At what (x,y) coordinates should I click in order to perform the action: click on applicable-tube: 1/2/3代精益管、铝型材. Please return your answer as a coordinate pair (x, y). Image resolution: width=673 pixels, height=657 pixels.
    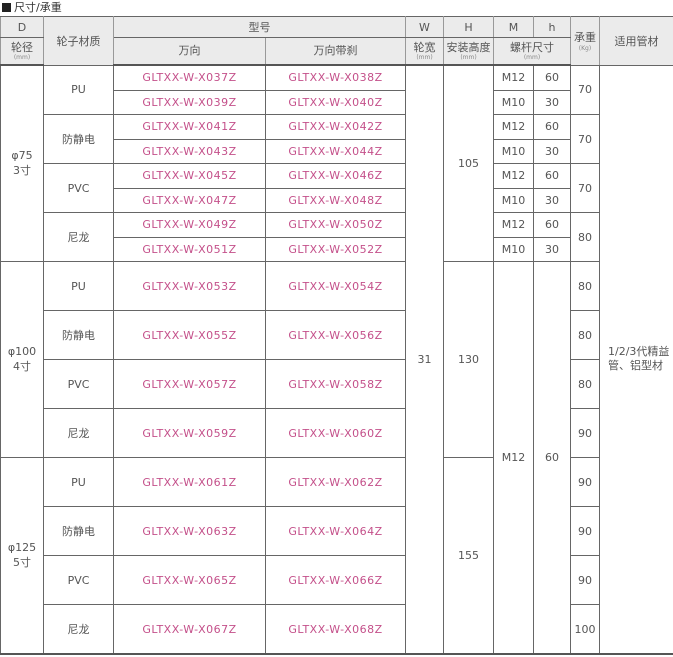
    Looking at the image, I should click on (636, 359).